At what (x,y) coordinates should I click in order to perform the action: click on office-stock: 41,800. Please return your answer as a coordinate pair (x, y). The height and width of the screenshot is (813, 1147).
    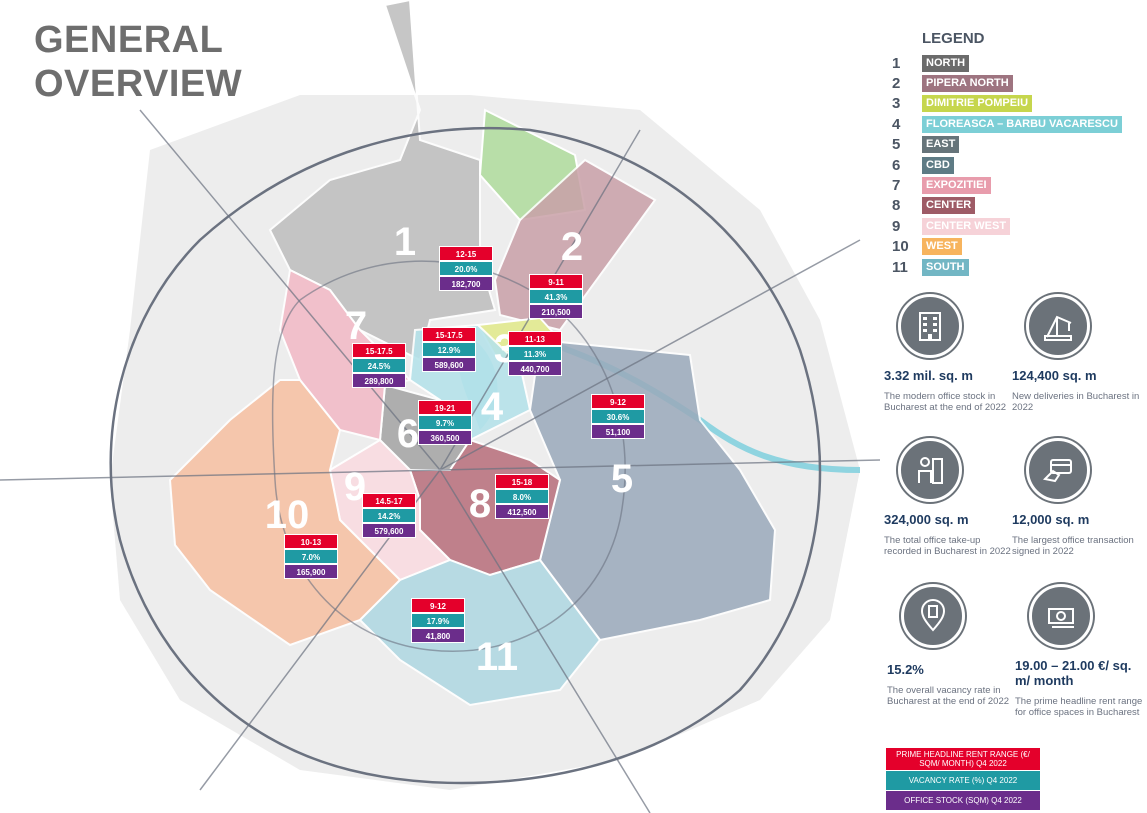
    Looking at the image, I should click on (438, 635).